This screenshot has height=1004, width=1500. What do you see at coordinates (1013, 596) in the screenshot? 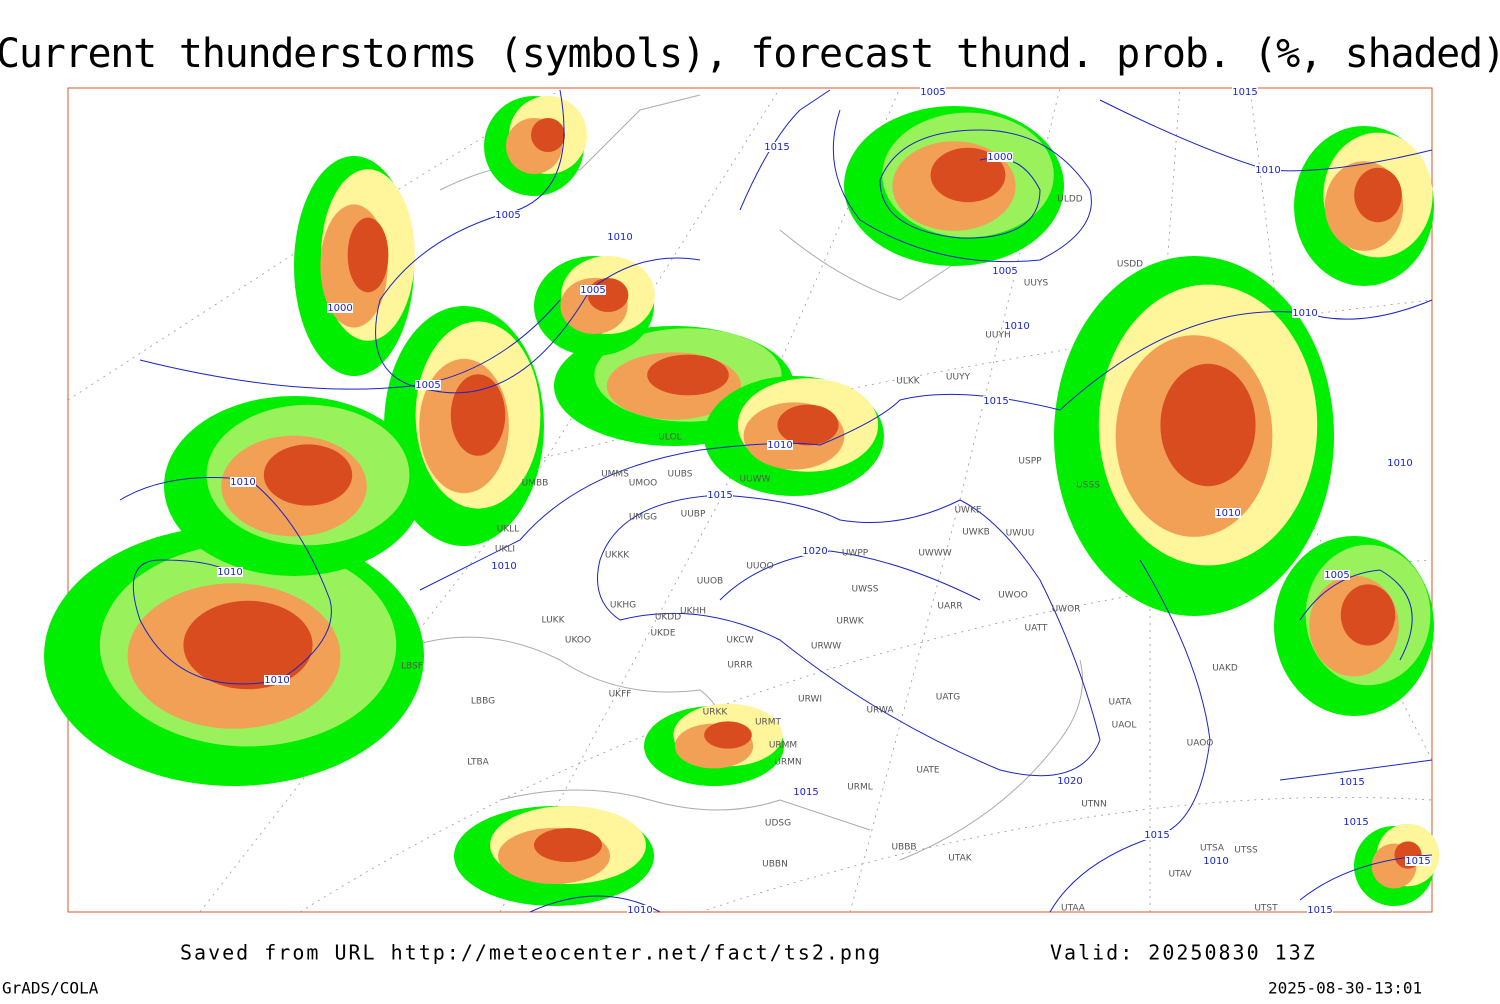
I see `station-label: UWOO` at bounding box center [1013, 596].